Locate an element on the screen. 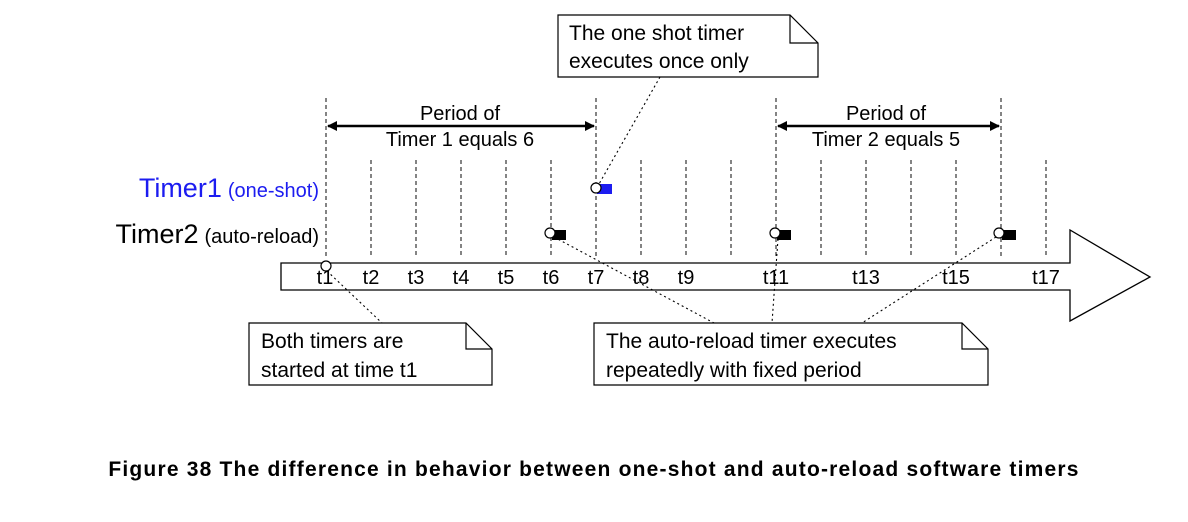  note-oneshot-fold is located at coordinates (803, 29).